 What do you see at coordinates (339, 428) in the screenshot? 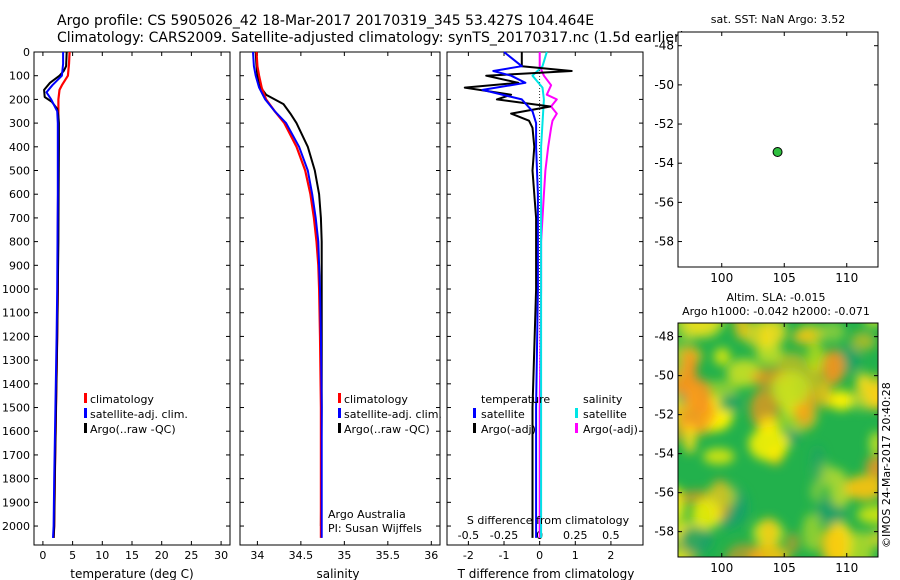
I see `salinity-legend-swatch-argo` at bounding box center [339, 428].